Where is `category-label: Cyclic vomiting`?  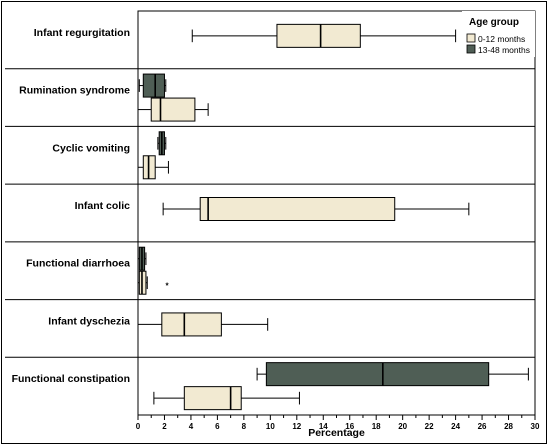 category-label: Cyclic vomiting is located at coordinates (91, 148).